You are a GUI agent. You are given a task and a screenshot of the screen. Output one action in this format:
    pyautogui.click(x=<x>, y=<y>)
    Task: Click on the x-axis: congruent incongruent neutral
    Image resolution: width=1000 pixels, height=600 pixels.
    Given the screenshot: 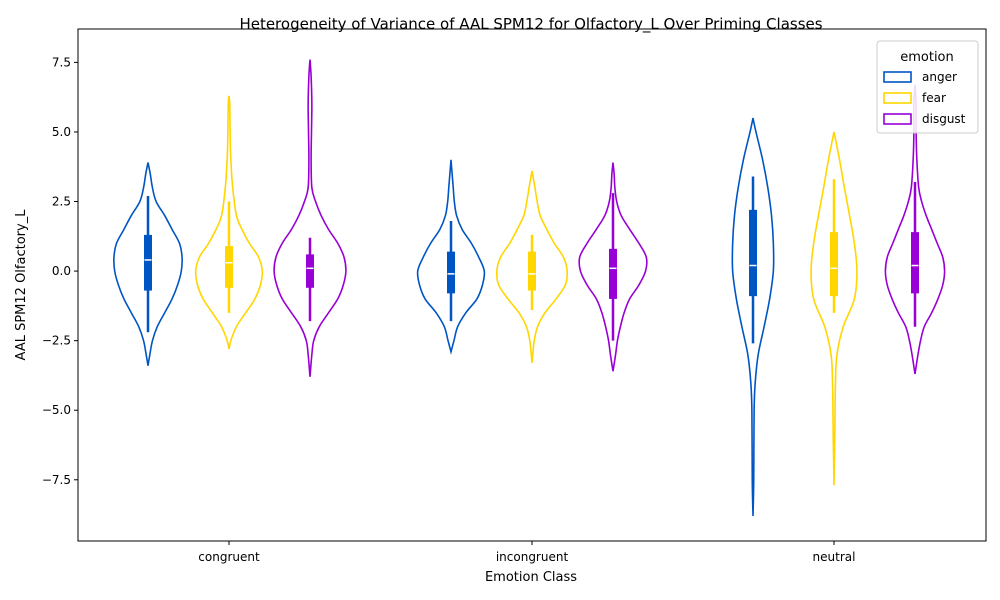 What is the action you would take?
    pyautogui.click(x=526, y=552)
    